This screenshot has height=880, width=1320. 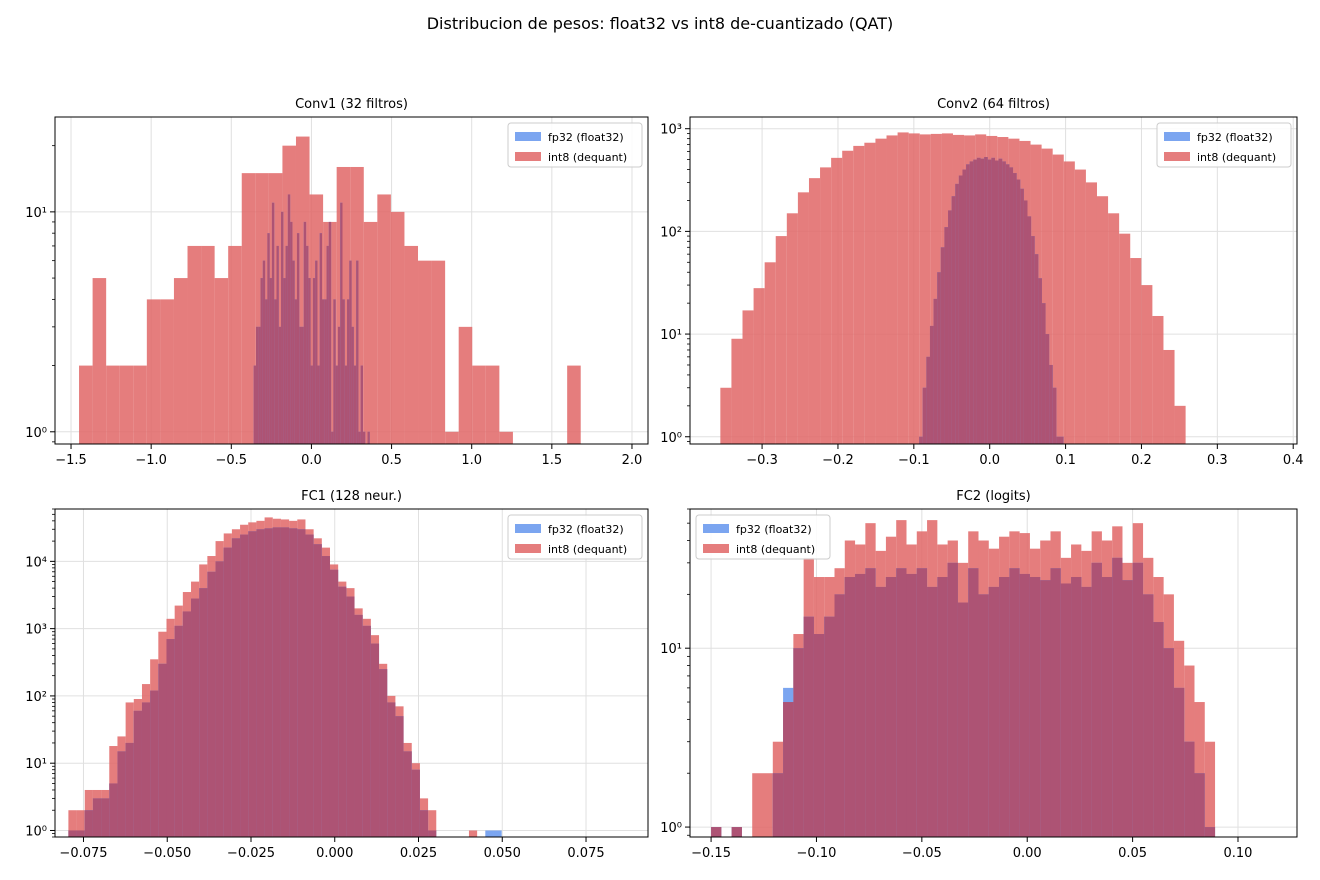 What do you see at coordinates (330, 290) in the screenshot?
I see `bars` at bounding box center [330, 290].